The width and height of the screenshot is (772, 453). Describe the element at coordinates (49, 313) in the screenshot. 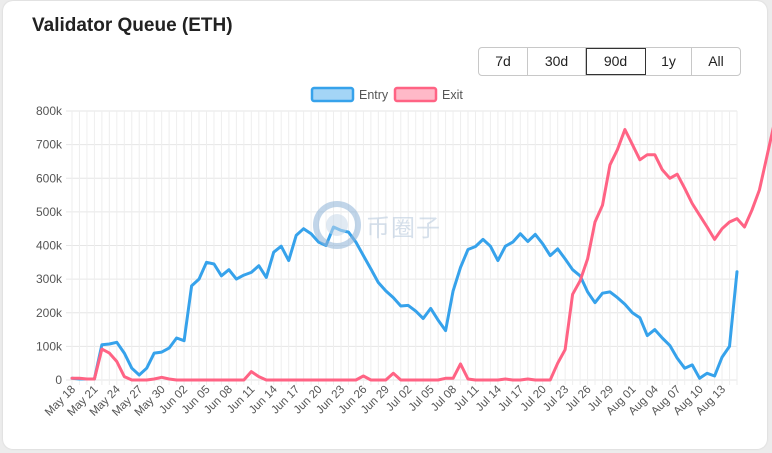

I see `y-tick-label: 200k` at that location.